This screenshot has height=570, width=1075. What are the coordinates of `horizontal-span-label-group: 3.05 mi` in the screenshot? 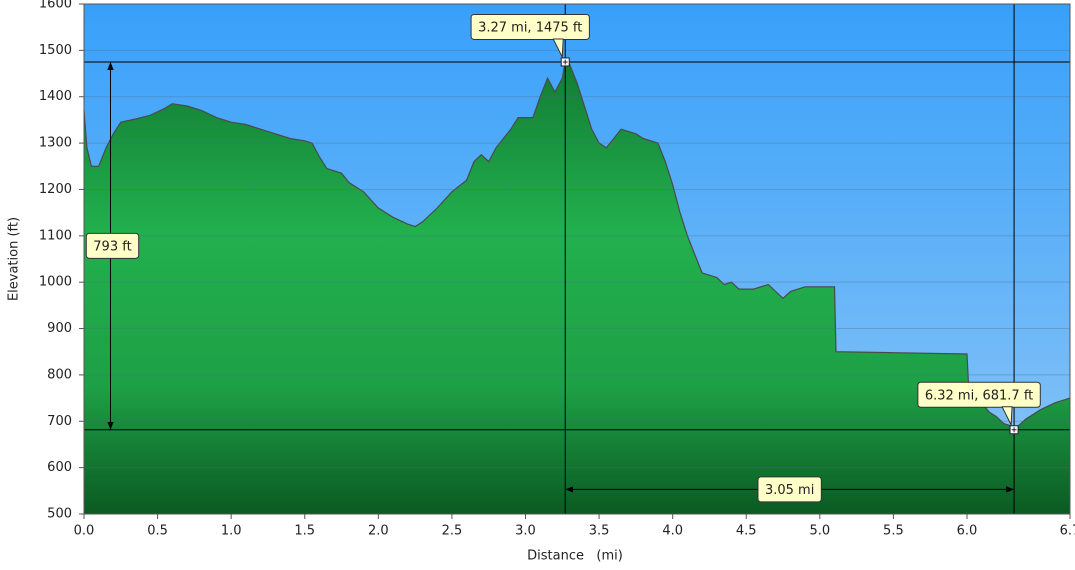 It's located at (789, 489).